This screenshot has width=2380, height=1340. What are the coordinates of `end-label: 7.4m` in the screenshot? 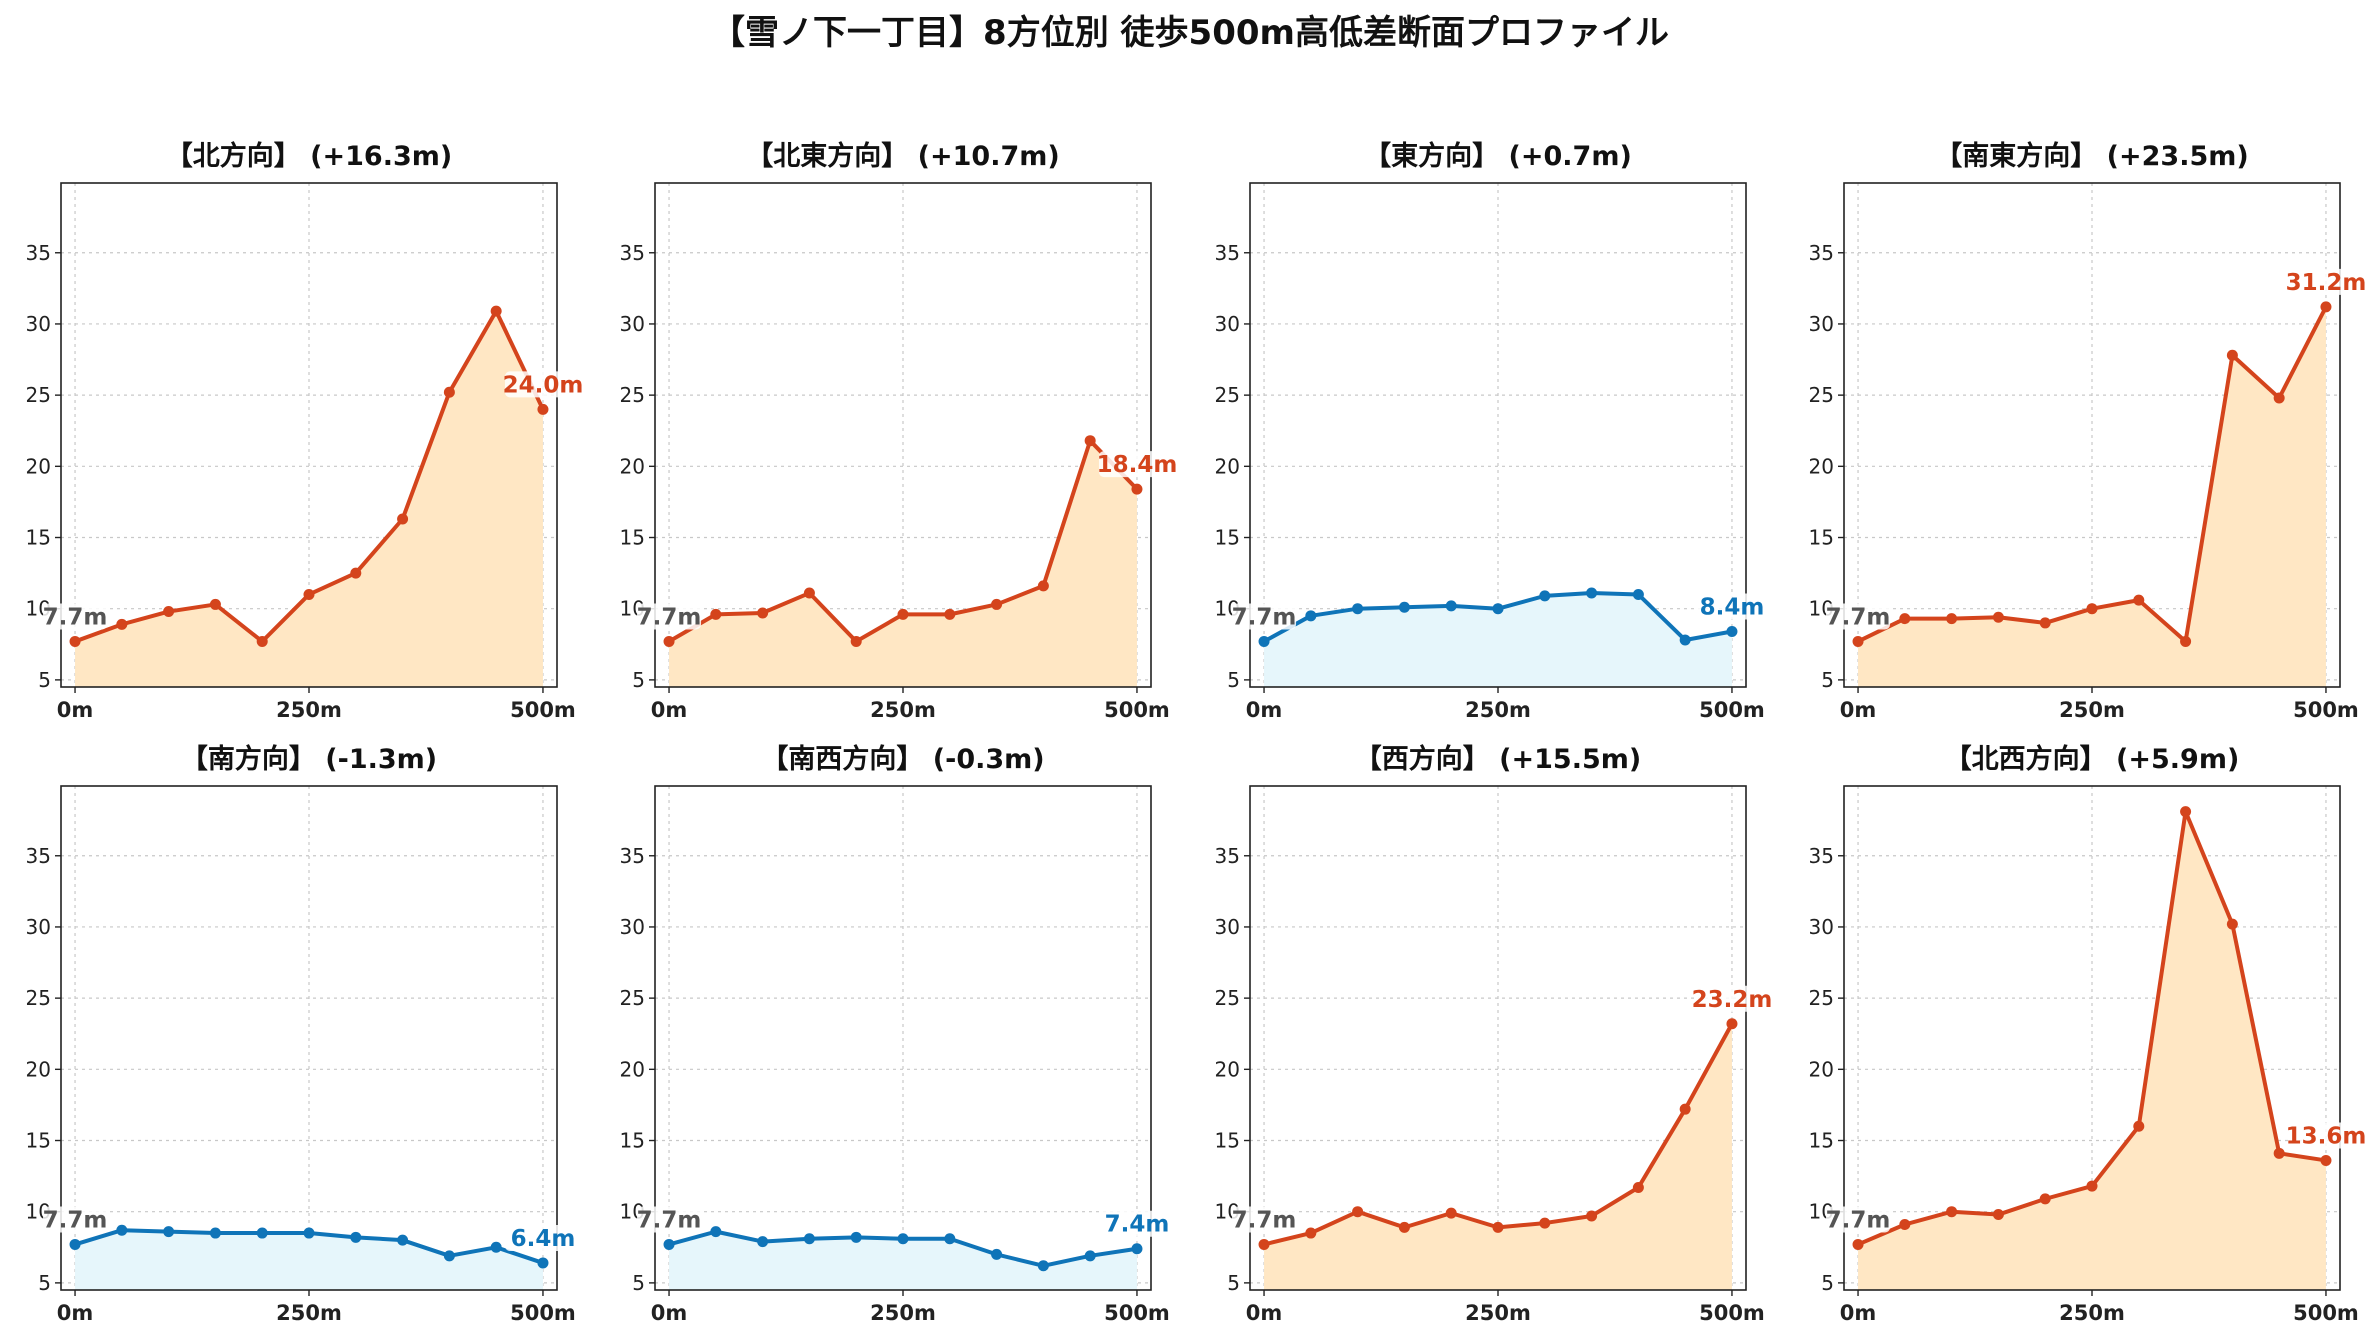 It's located at (1137, 1225).